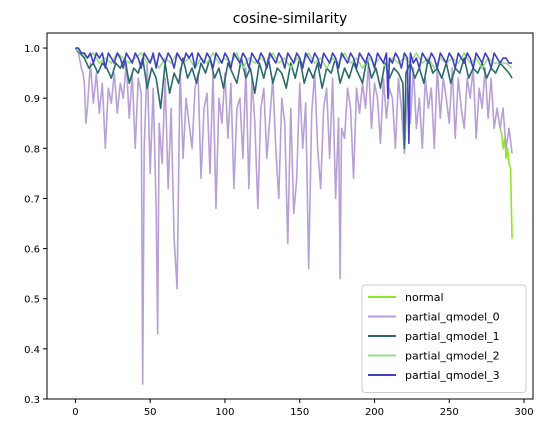 Image resolution: width=550 pixels, height=435 pixels. I want to click on x-tick-label: 200, so click(374, 412).